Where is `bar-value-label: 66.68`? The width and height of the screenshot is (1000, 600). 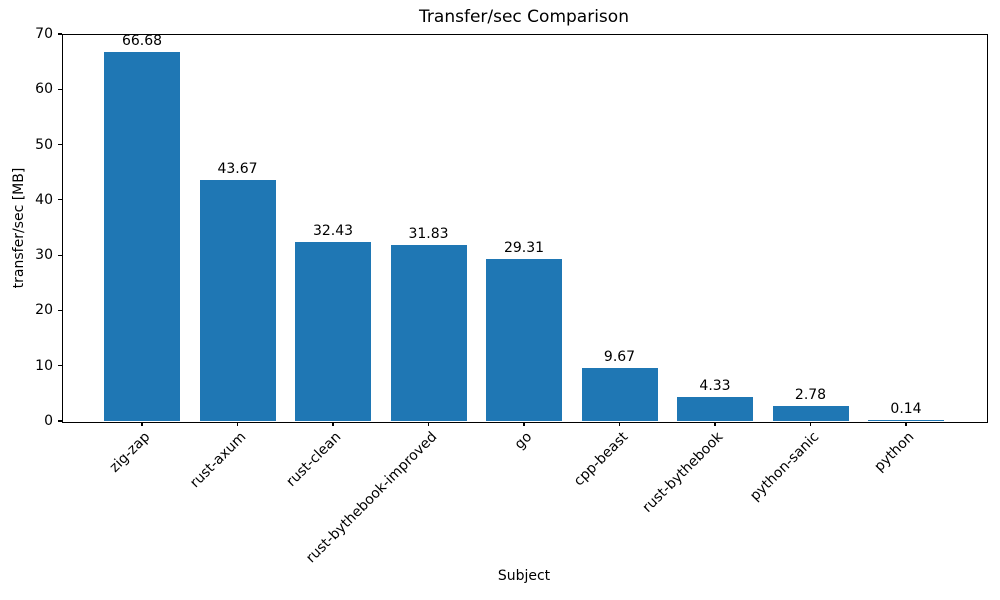
bar-value-label: 66.68 is located at coordinates (142, 41).